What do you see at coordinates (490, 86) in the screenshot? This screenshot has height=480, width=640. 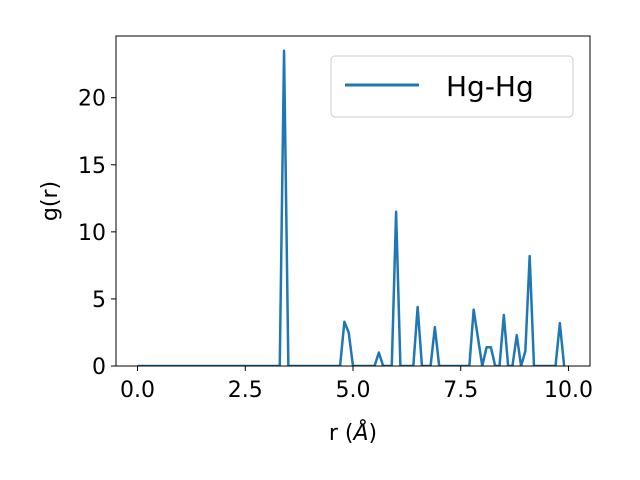 I see `legend-label-hg-hg: Hg-Hg` at bounding box center [490, 86].